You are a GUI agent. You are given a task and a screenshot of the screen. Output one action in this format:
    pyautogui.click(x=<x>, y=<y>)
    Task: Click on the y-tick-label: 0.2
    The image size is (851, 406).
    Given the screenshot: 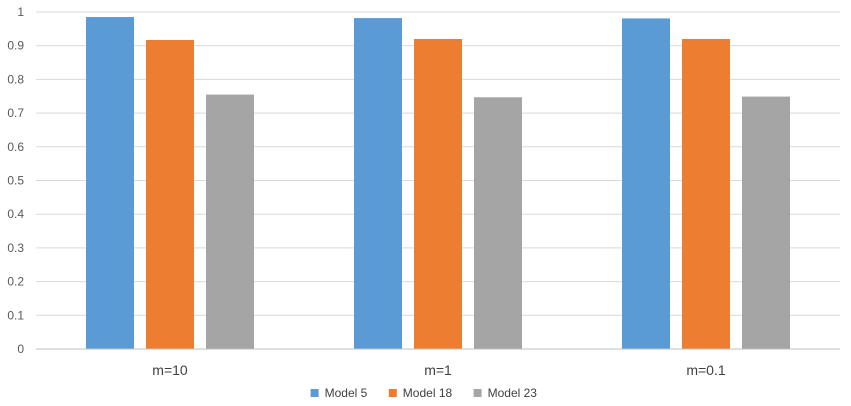 What is the action you would take?
    pyautogui.click(x=15, y=282)
    